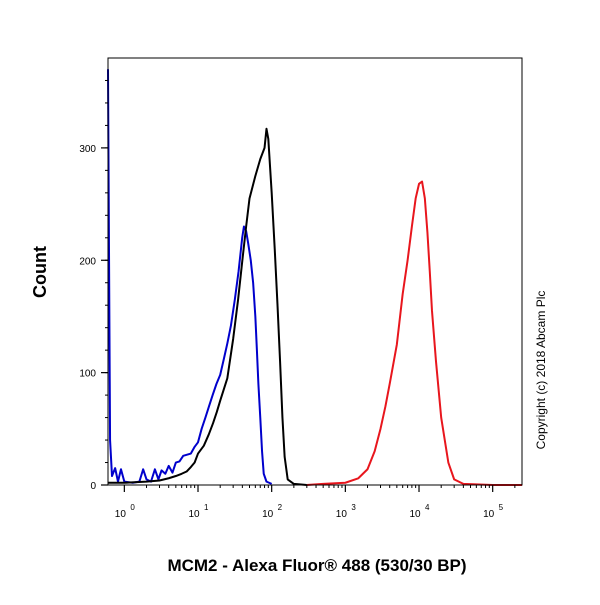 This screenshot has width=600, height=605. I want to click on x-tick-exponent: 5, so click(501, 507).